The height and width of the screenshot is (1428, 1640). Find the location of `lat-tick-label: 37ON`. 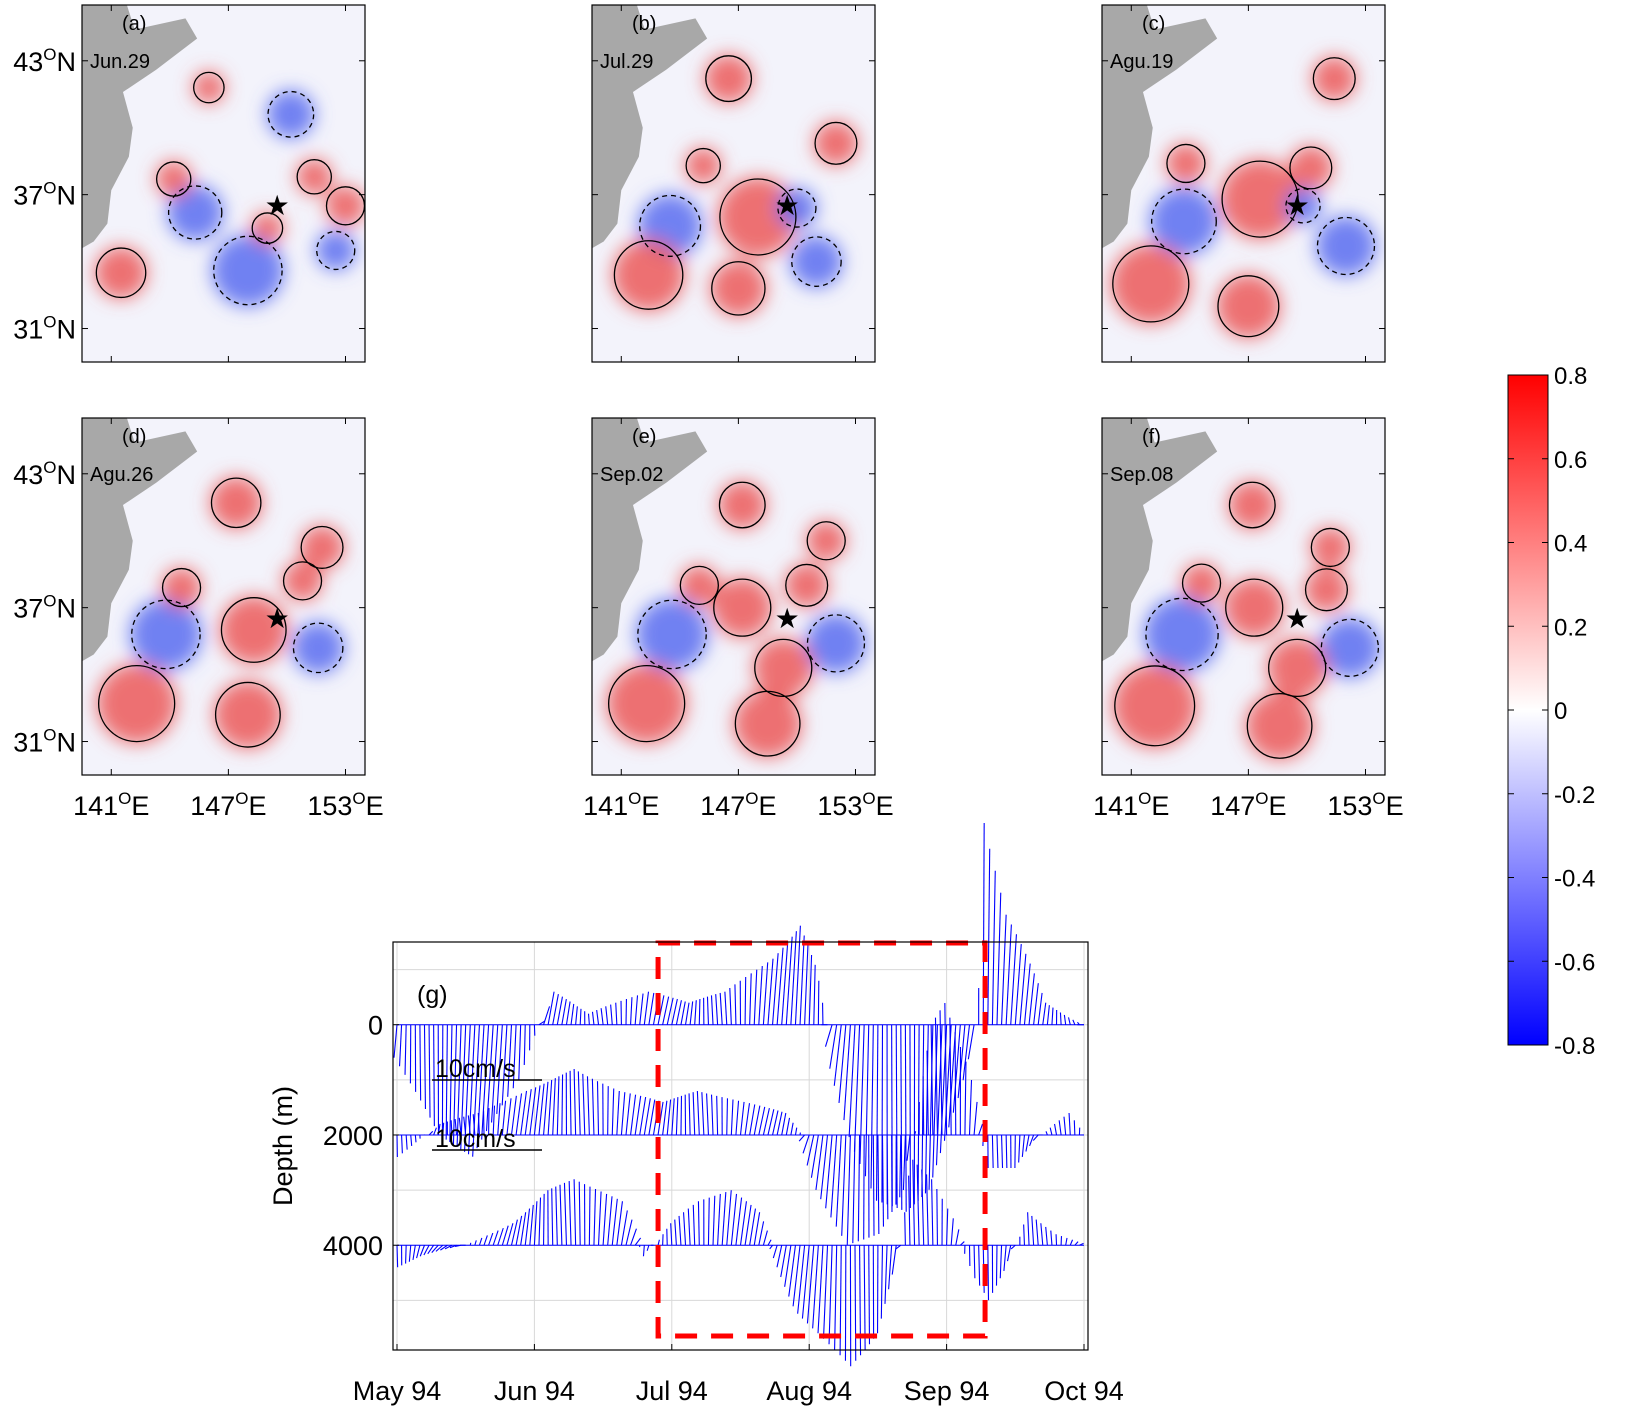

lat-tick-label: 37ON is located at coordinates (44, 608).